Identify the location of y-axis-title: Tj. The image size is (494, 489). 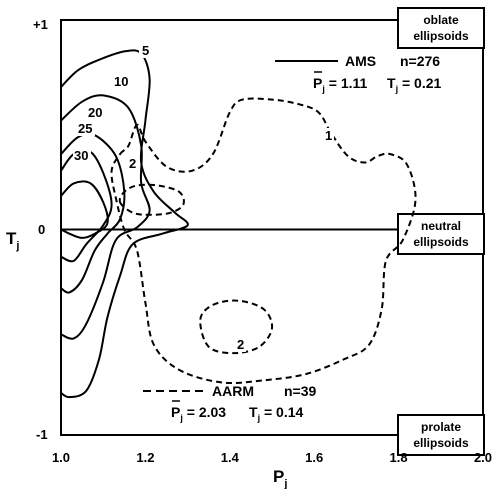
(12, 240).